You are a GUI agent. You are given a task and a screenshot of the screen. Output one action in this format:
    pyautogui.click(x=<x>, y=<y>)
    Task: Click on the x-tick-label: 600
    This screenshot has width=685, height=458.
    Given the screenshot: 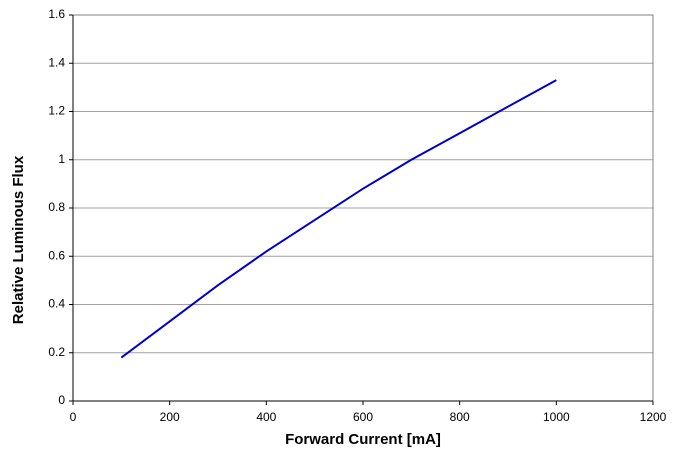 What is the action you would take?
    pyautogui.click(x=363, y=417)
    